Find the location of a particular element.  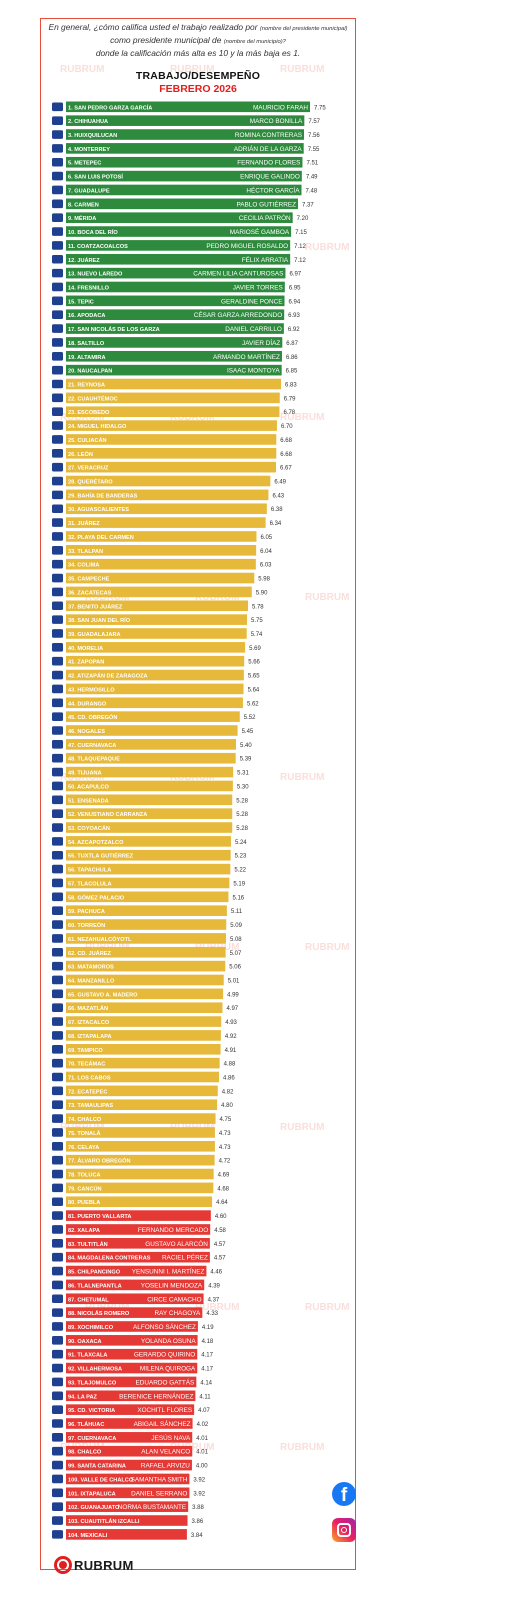

bar-category-label: 103. CUAUTITLÁN IZCALLI is located at coordinates (104, 1521).